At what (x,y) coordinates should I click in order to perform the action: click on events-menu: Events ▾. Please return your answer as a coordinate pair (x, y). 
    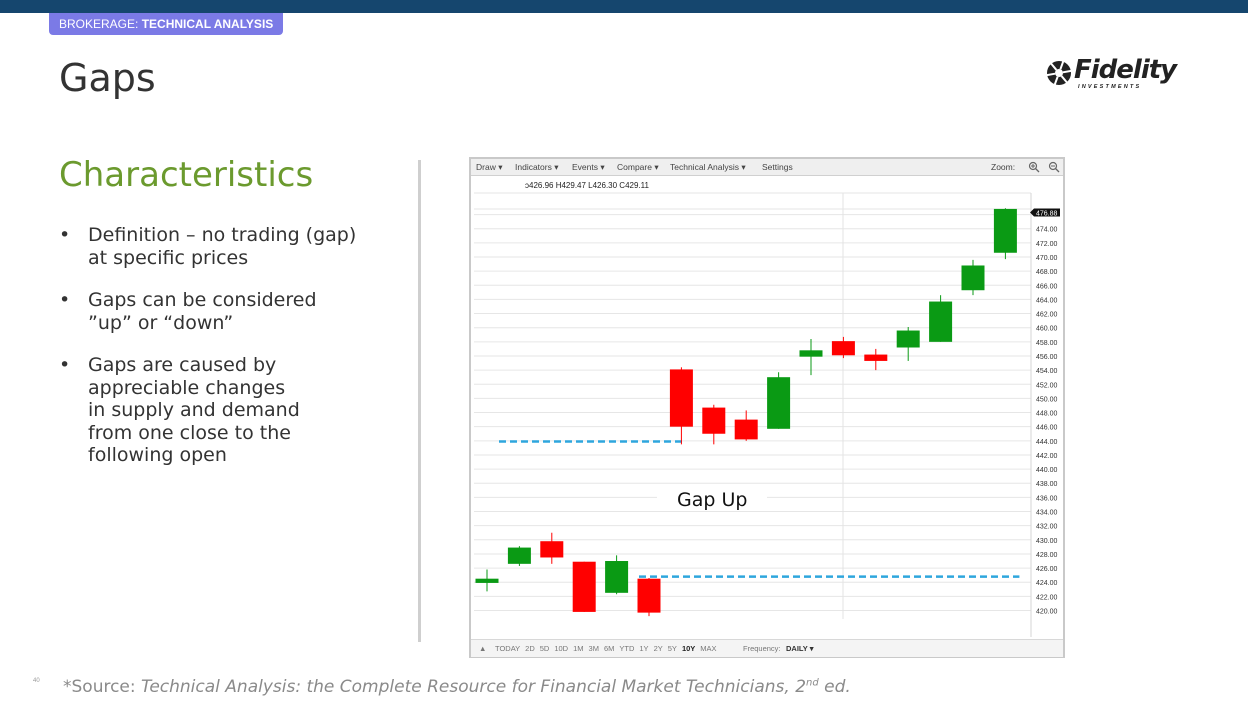
    Looking at the image, I should click on (588, 167).